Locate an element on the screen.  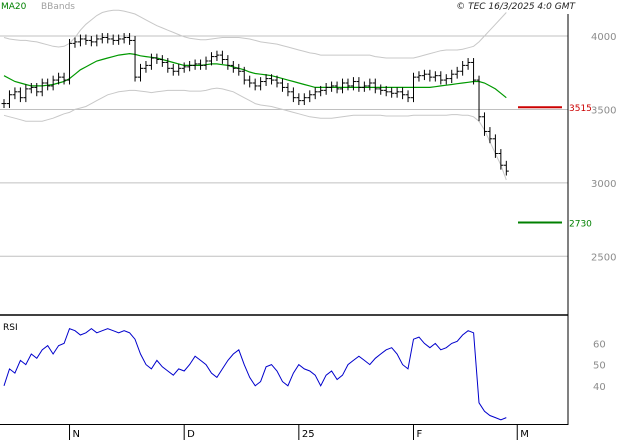
price-axis-ticks: 4000 3500 3000 2500 is located at coordinates (603, 147).